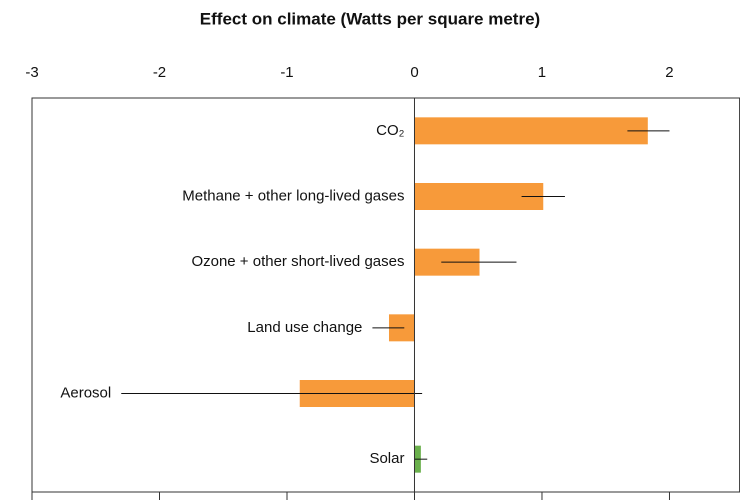 The image size is (740, 500). What do you see at coordinates (31, 72) in the screenshot?
I see `x-tick-label: -3` at bounding box center [31, 72].